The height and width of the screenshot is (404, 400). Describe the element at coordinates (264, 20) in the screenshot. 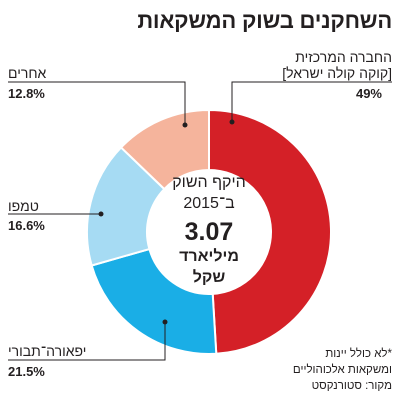

I see `chart-title: השחקנים בשוק המשקאות` at that location.